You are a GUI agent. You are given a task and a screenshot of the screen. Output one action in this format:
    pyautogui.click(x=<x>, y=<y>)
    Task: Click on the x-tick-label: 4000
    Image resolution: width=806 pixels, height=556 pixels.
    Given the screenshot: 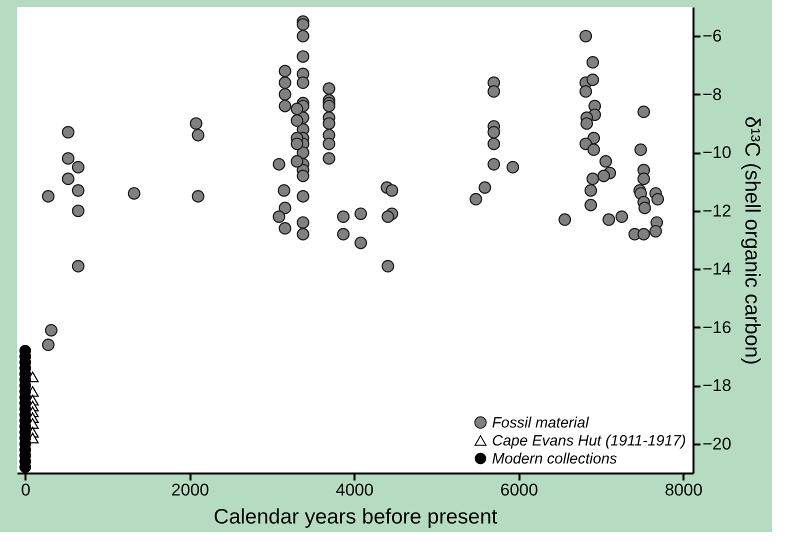 What is the action you would take?
    pyautogui.click(x=355, y=490)
    